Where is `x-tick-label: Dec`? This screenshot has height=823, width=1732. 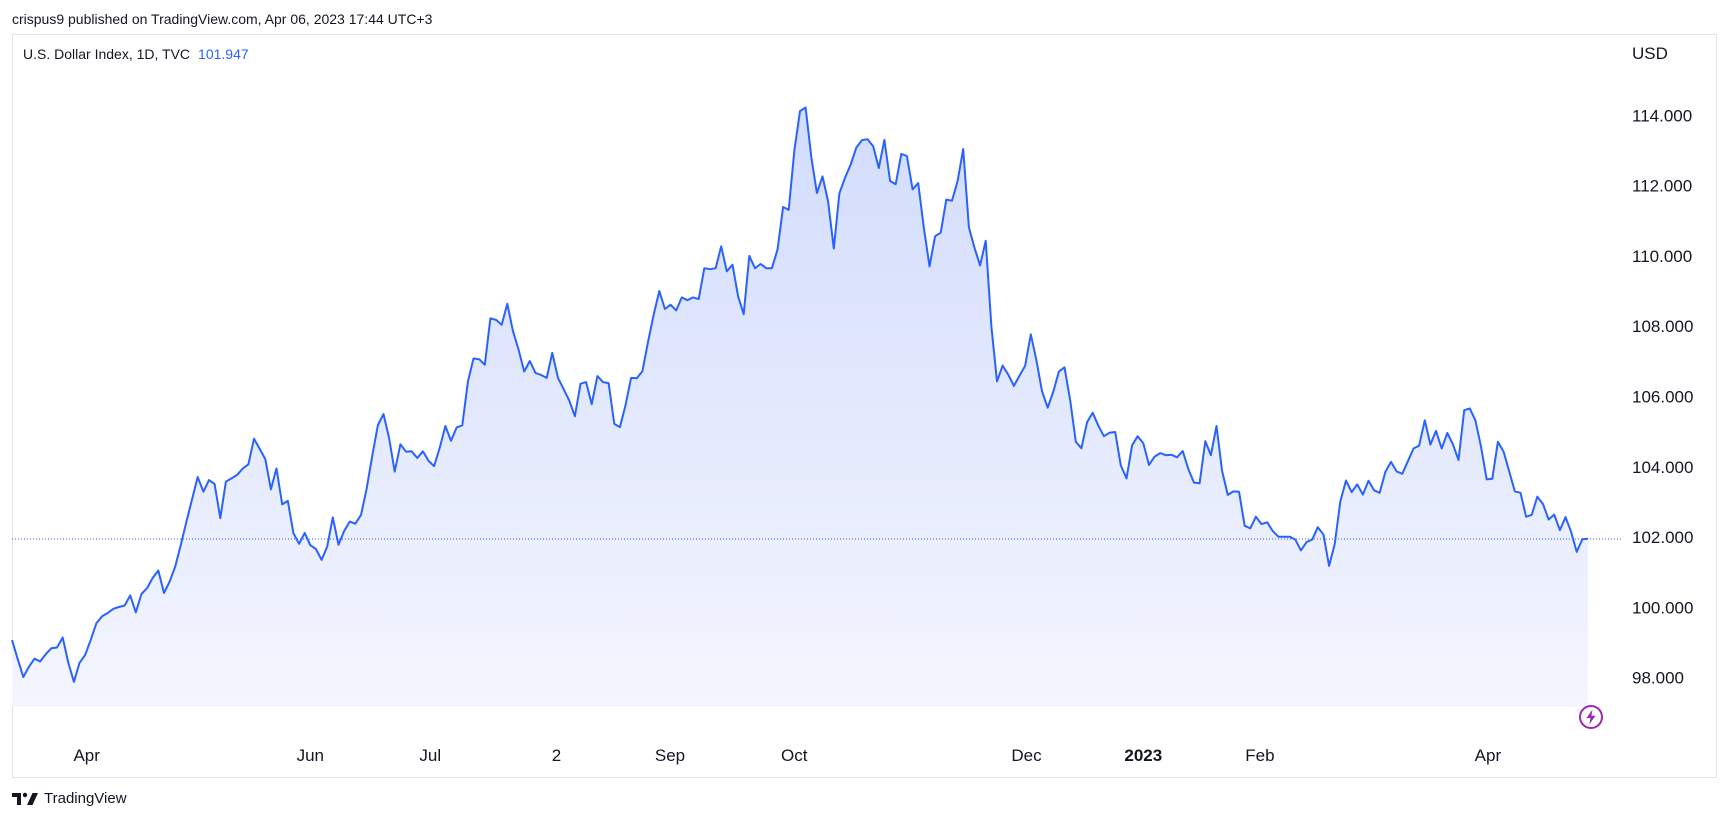
x-tick-label: Dec is located at coordinates (1026, 755).